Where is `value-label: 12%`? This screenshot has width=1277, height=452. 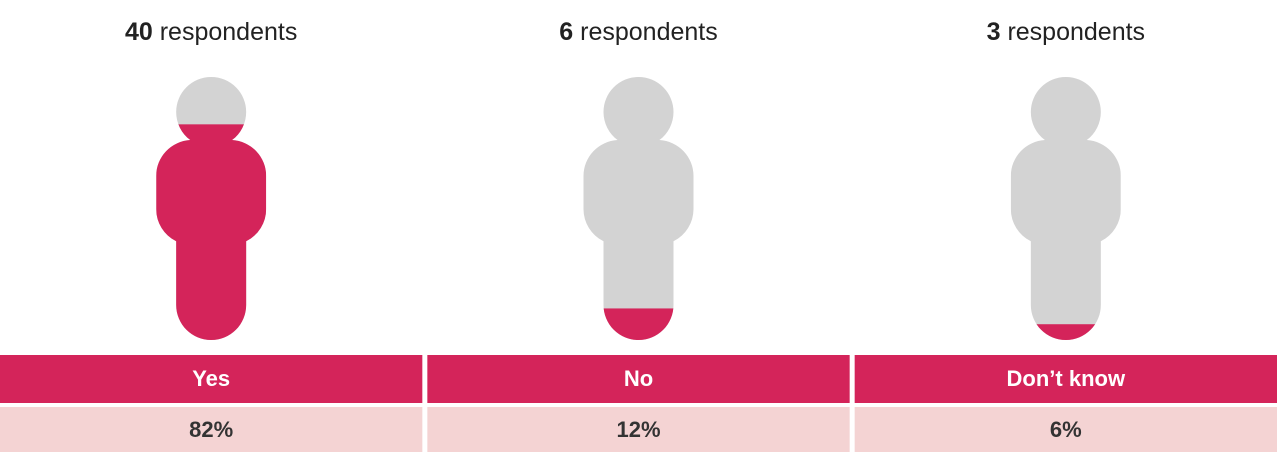 value-label: 12% is located at coordinates (638, 429).